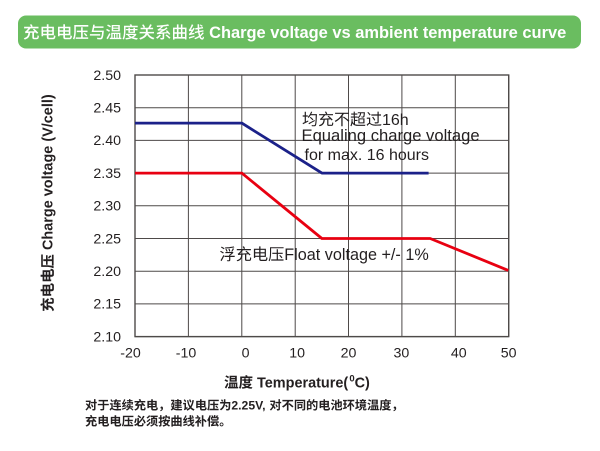 This screenshot has height=451, width=600. What do you see at coordinates (402, 354) in the screenshot?
I see `svg-text: 30` at bounding box center [402, 354].